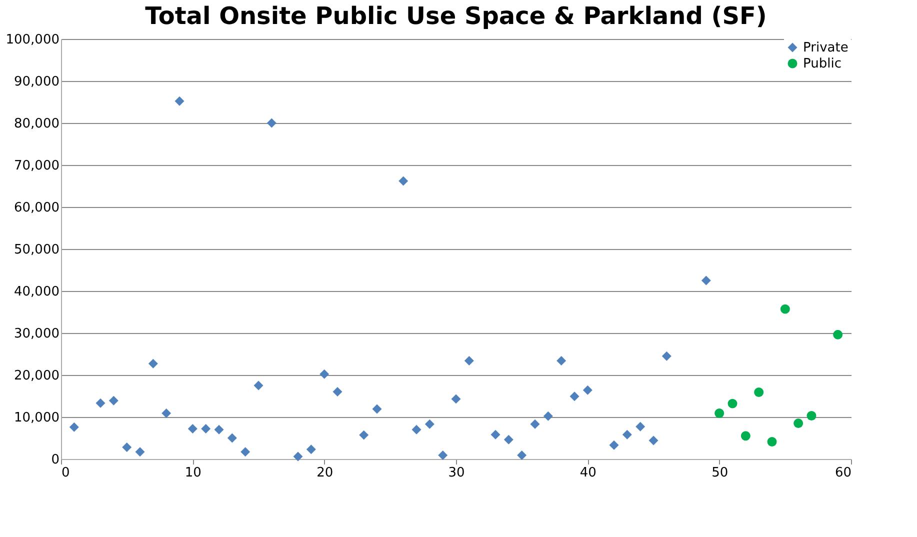 This screenshot has height=537, width=917. Describe the element at coordinates (37, 418) in the screenshot. I see `y-tick-label: 10,000` at that location.